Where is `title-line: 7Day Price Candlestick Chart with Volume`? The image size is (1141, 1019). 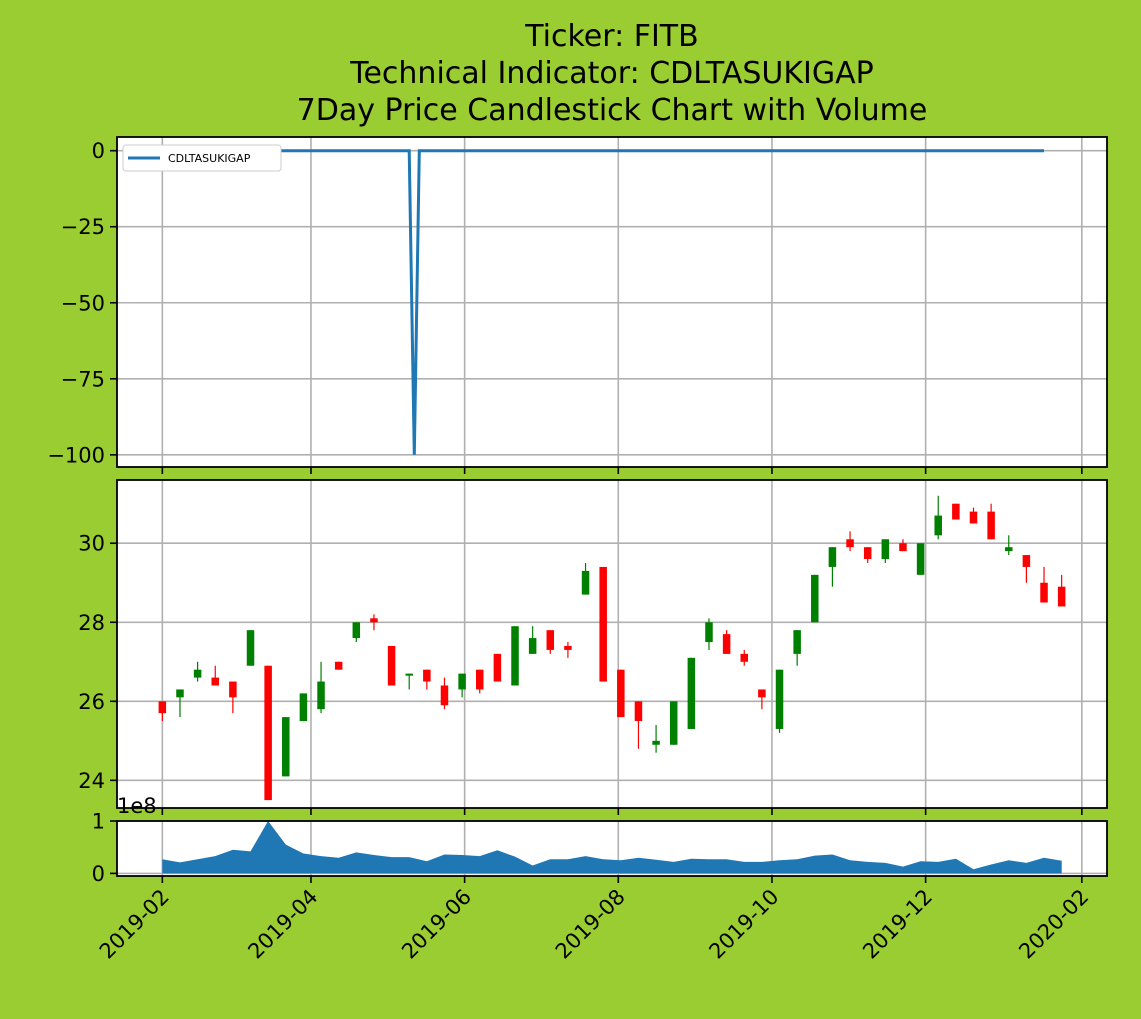
title-line: 7Day Price Candlestick Chart with Volume is located at coordinates (612, 110).